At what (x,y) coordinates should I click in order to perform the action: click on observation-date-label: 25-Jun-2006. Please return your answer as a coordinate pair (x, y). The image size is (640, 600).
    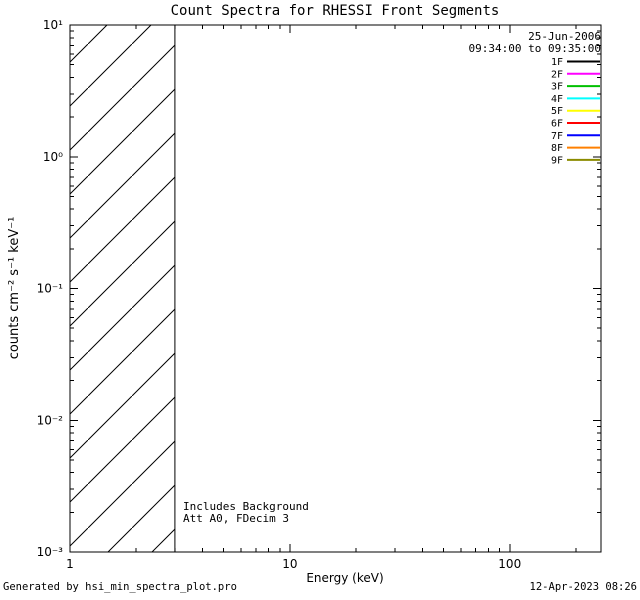
    Looking at the image, I should click on (564, 36).